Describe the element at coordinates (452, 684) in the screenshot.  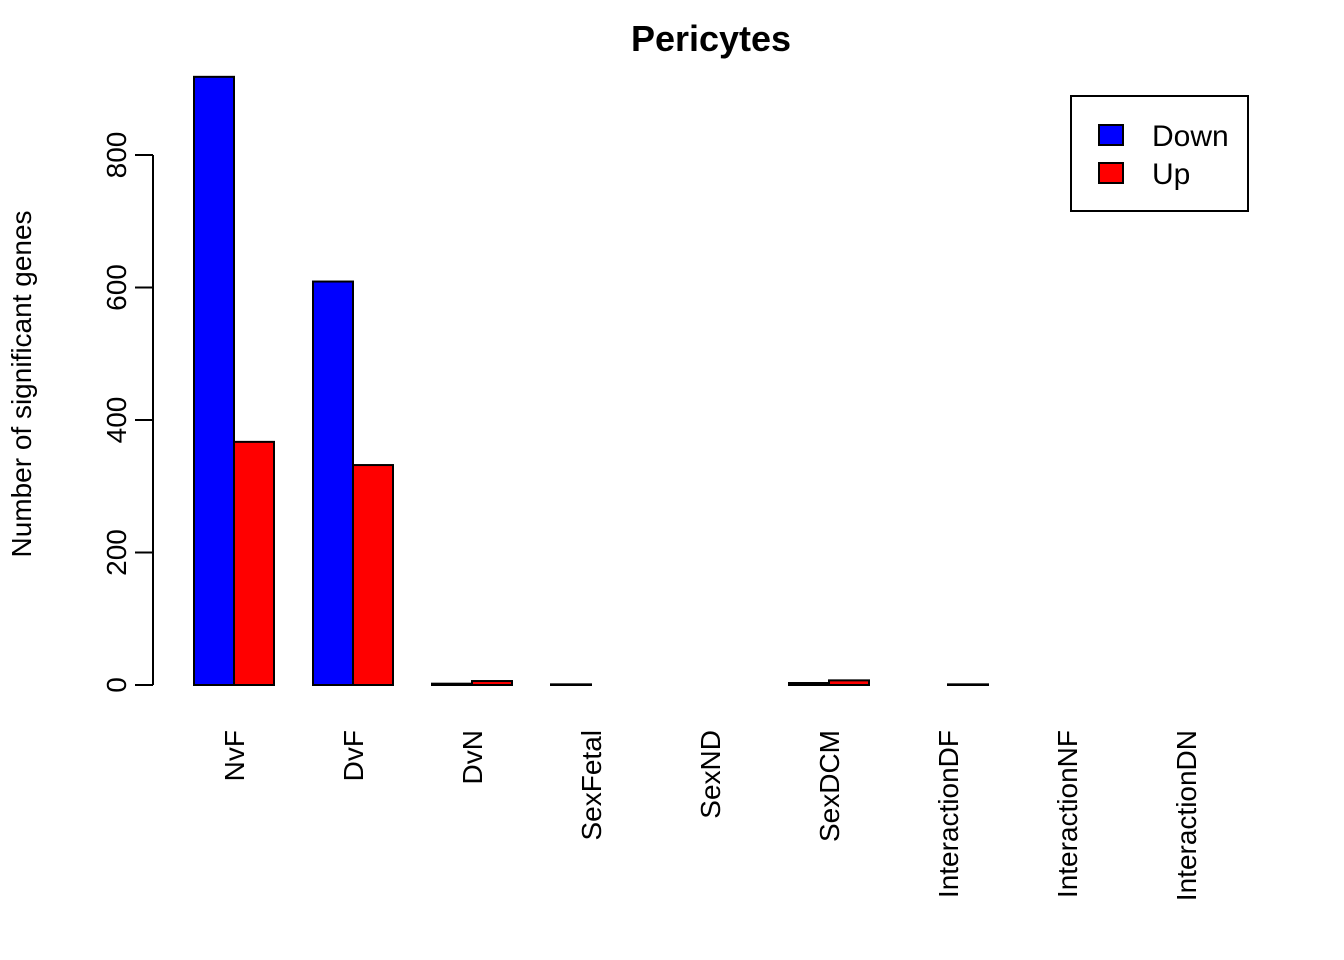
I see `bar-down-DvN` at that location.